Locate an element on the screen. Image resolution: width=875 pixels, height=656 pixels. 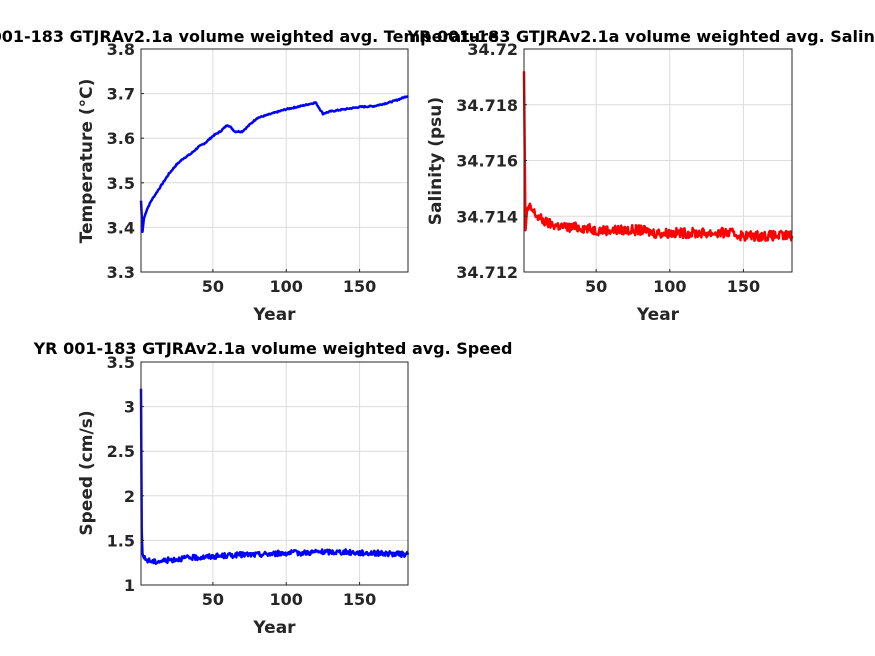
y-tick-label: 1 is located at coordinates (129, 585).